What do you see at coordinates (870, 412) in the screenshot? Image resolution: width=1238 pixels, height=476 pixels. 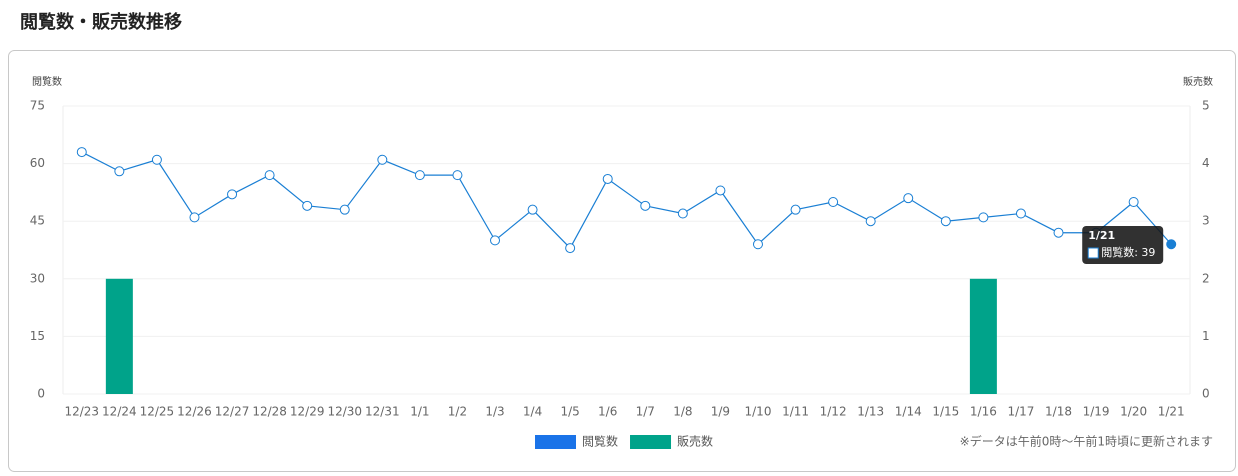 I see `x-tick-label: 1/13` at bounding box center [870, 412].